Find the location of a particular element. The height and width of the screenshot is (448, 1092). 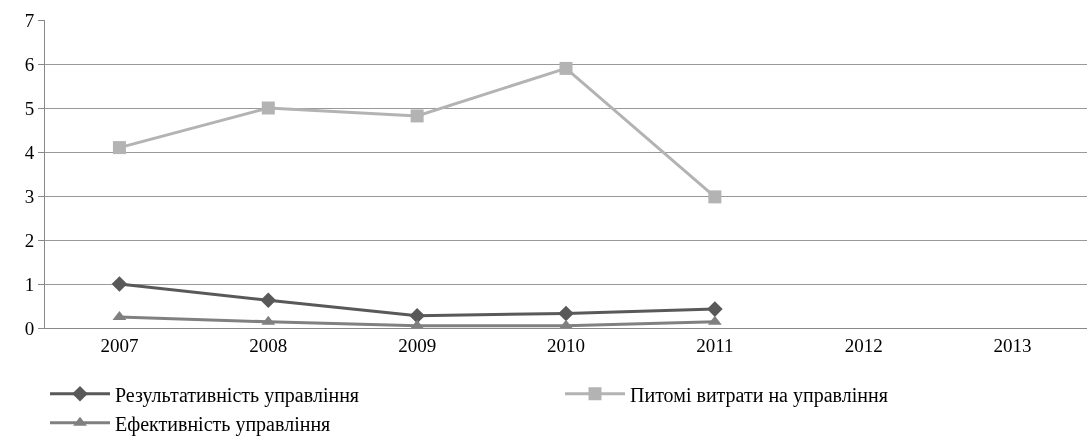

y-tick-label: 5 is located at coordinates (29, 108).